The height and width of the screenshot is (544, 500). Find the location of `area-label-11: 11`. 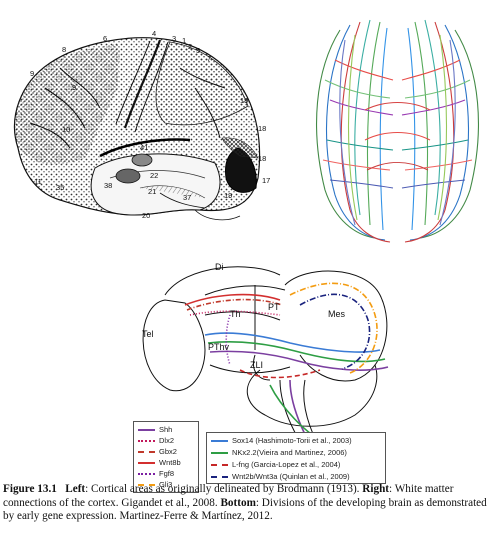

area-label-11: 11 is located at coordinates (38, 181).